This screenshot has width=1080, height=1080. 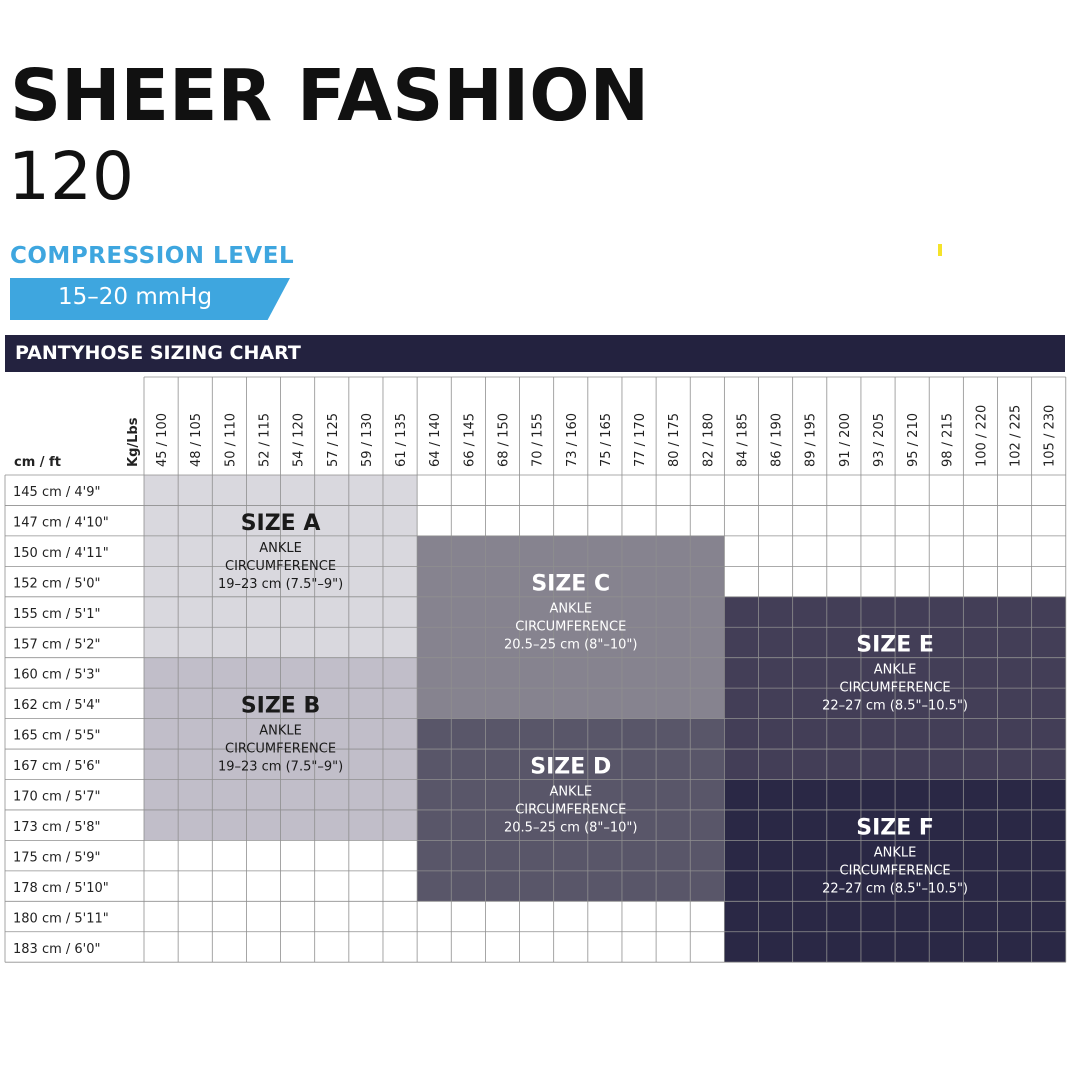 I want to click on column-header-label: 89 / 195, so click(x=811, y=440).